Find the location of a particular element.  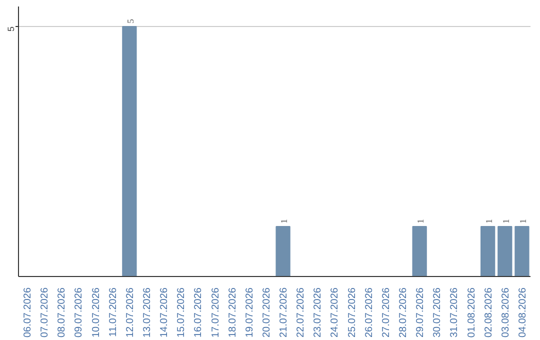

data-label: 5 is located at coordinates (130, 21).